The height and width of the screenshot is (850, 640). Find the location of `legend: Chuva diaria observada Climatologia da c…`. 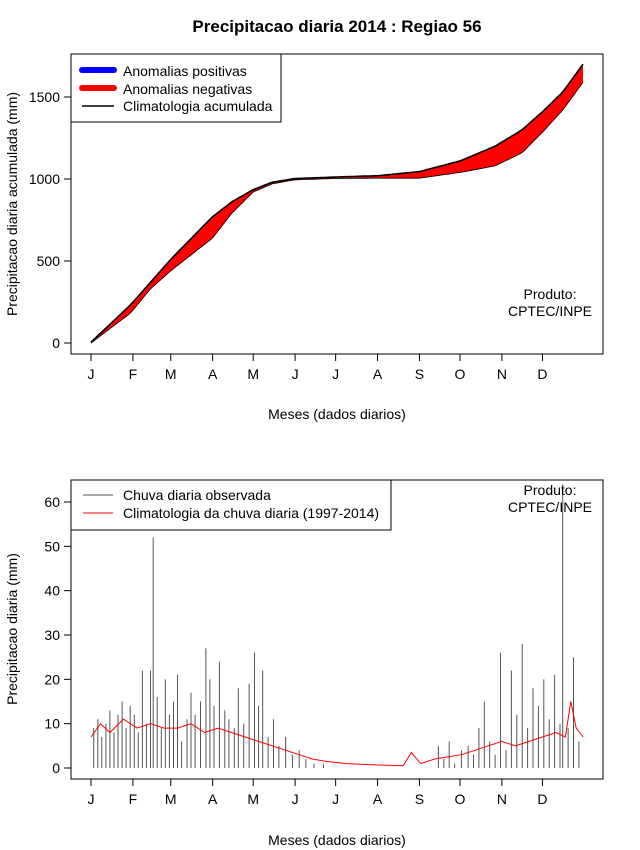

legend: Chuva diaria observada Climatologia da c… is located at coordinates (231, 505).